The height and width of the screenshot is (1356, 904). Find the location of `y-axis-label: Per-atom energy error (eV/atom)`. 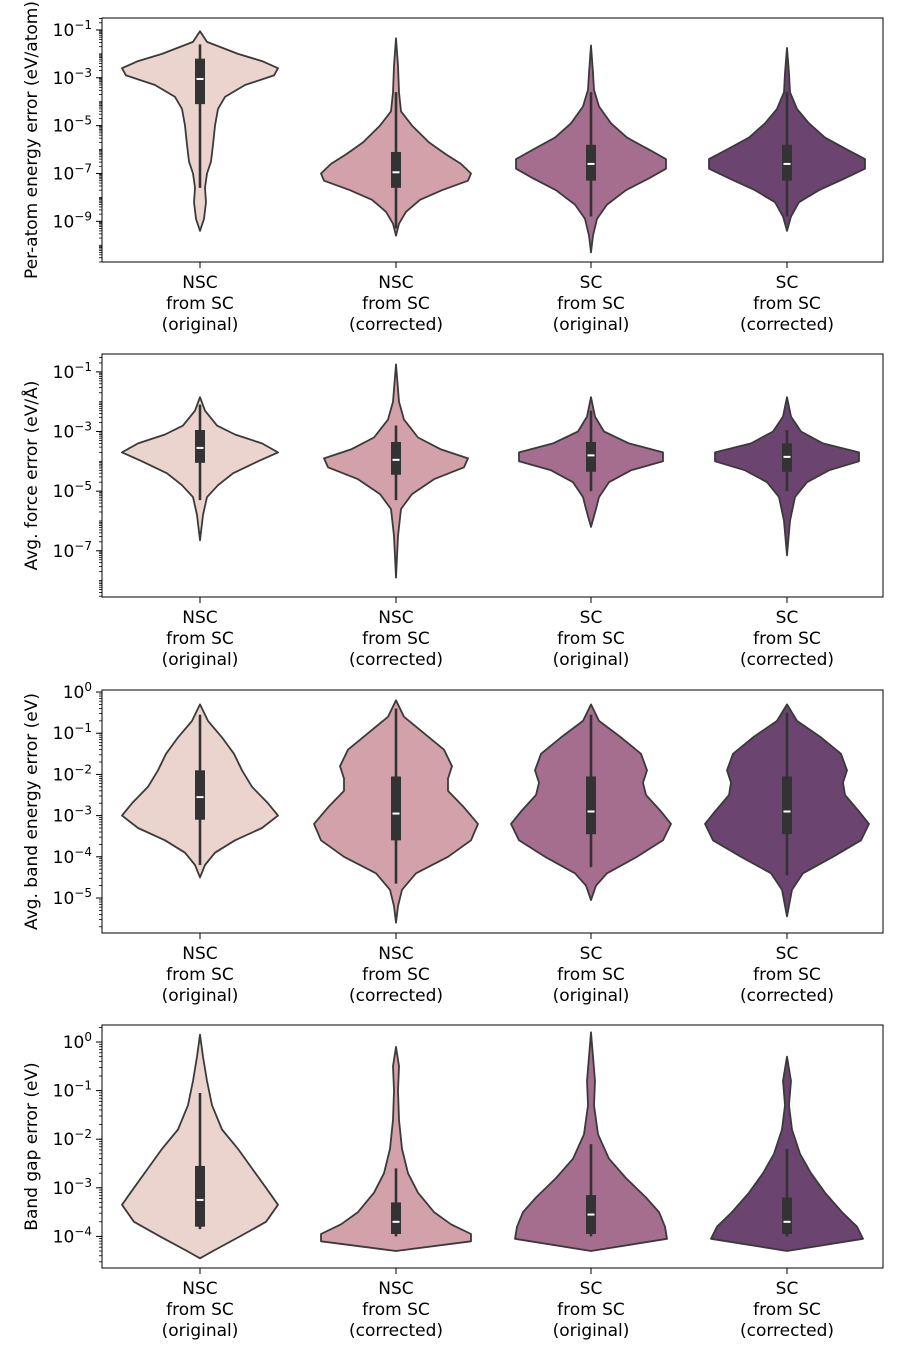

y-axis-label: Per-atom energy error (eV/atom) is located at coordinates (32, 140).